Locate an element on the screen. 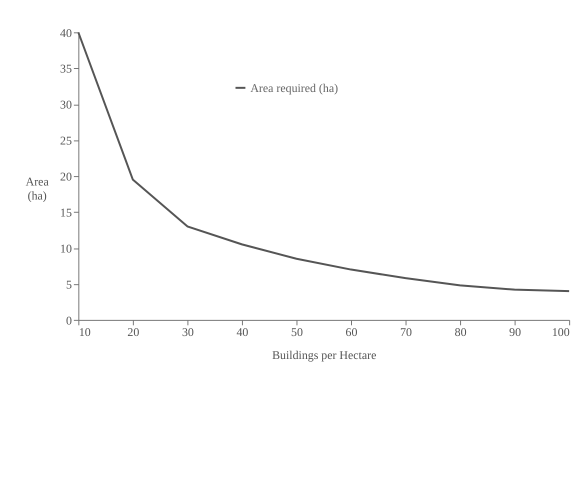  x-axis-title: Buildings per Hectare is located at coordinates (324, 355).